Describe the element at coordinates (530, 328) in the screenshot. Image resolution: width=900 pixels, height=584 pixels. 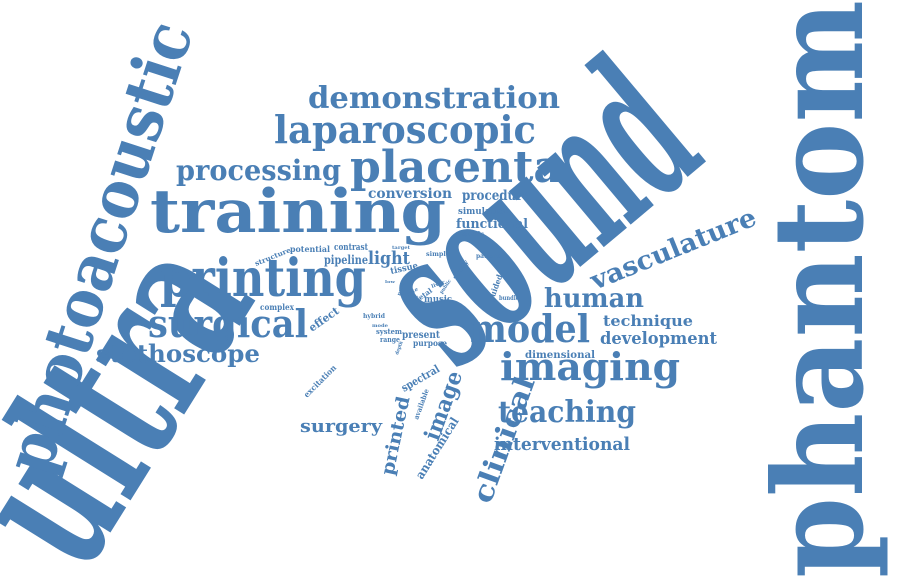
I see `word-model: model` at that location.